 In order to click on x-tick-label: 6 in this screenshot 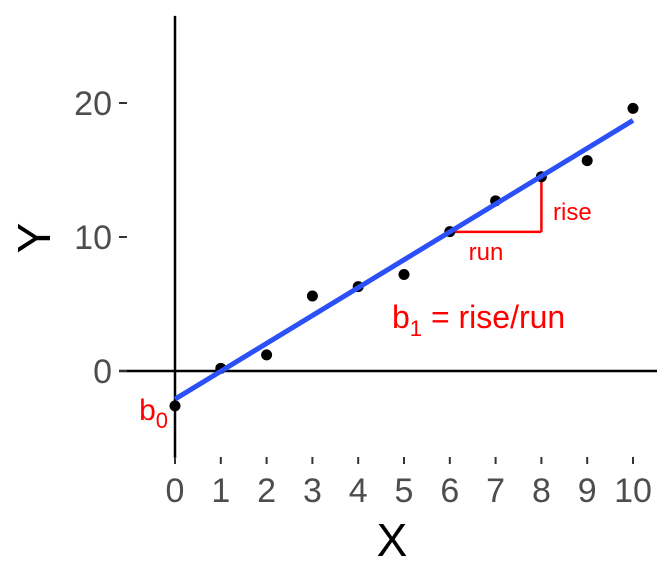, I will do `click(449, 491)`.